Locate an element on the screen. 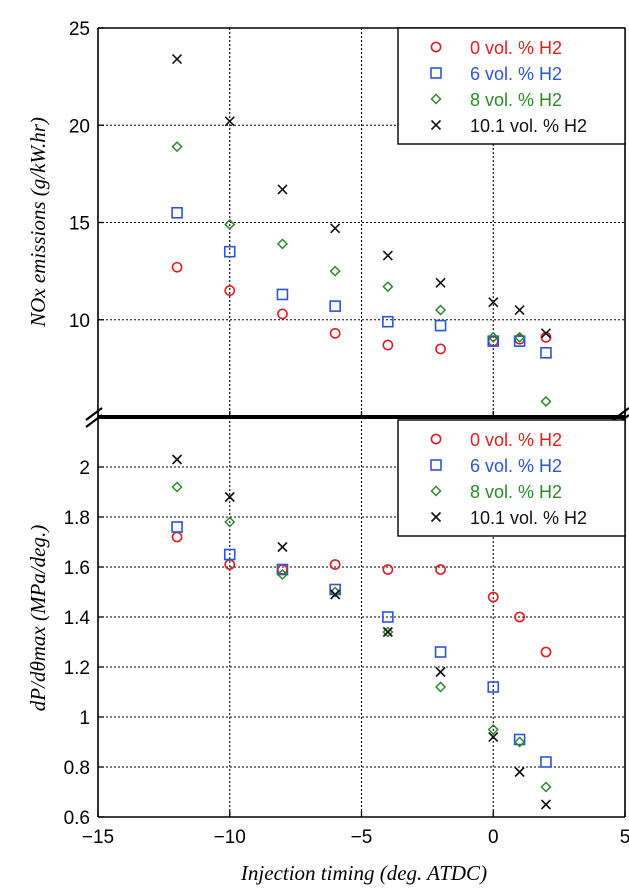 The width and height of the screenshot is (629, 889). legend-label: 8 vol. % H2 is located at coordinates (516, 492).